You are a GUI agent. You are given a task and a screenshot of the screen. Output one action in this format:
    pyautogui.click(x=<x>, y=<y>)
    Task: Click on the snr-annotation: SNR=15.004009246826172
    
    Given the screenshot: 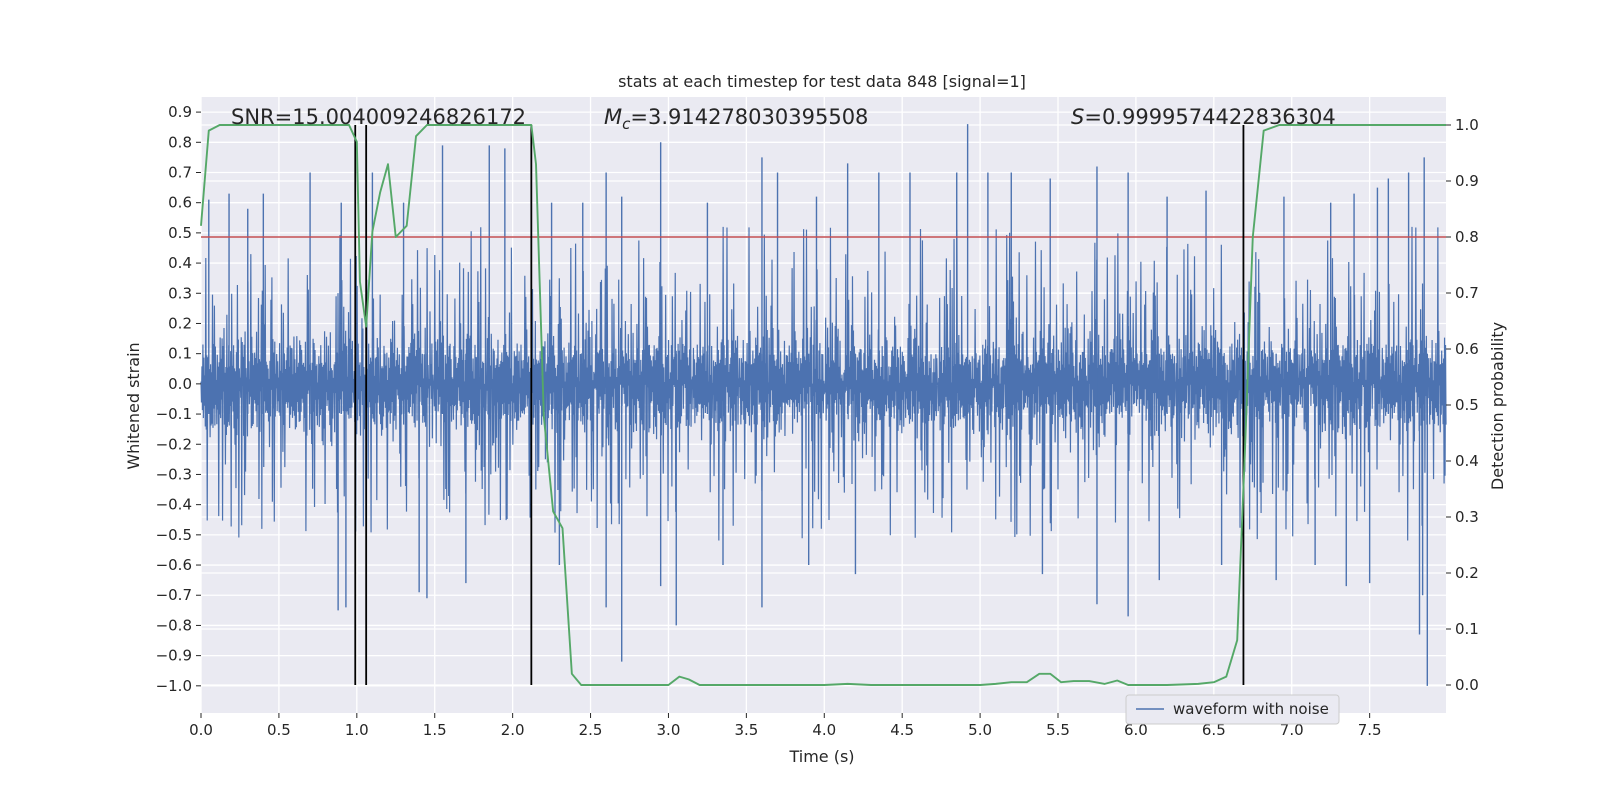 What is the action you would take?
    pyautogui.click(x=378, y=117)
    